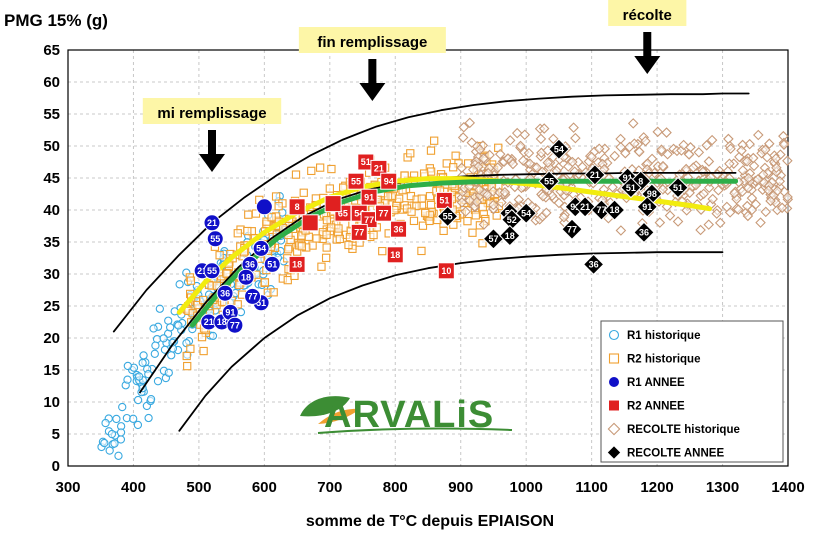  I want to click on legend-label: R1 historique, so click(663, 336).